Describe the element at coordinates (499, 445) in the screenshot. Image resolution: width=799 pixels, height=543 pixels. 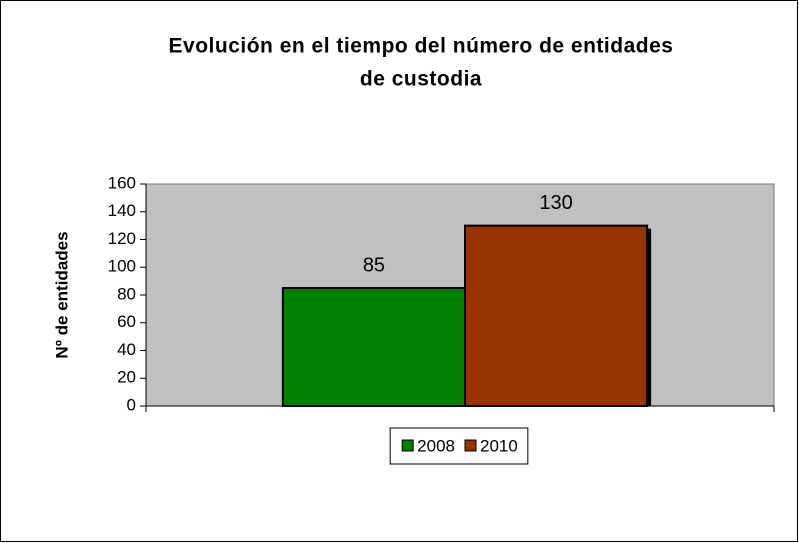
I see `legend-label: 2010` at that location.